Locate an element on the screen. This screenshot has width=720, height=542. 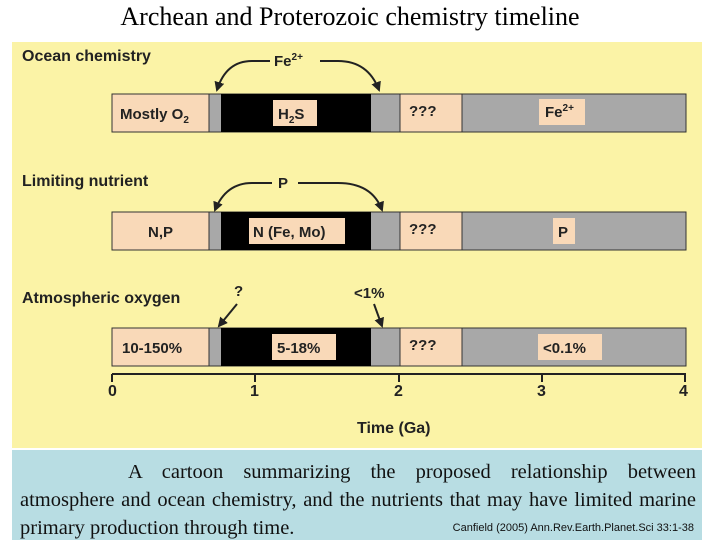
cell-early-label: 10-150% is located at coordinates (152, 348).